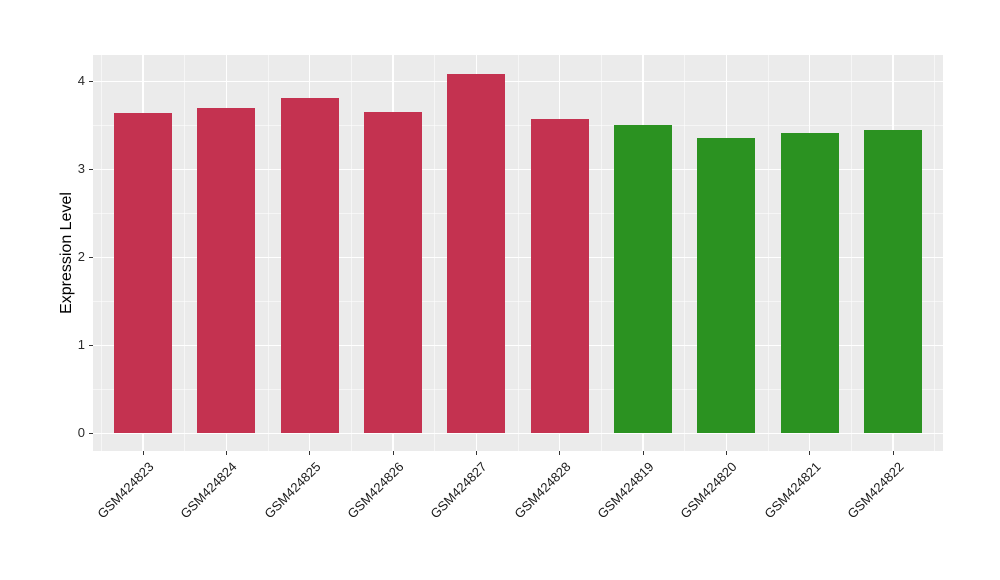 This screenshot has width=1000, height=580. Describe the element at coordinates (81, 345) in the screenshot. I see `y-tick-label: 1` at that location.